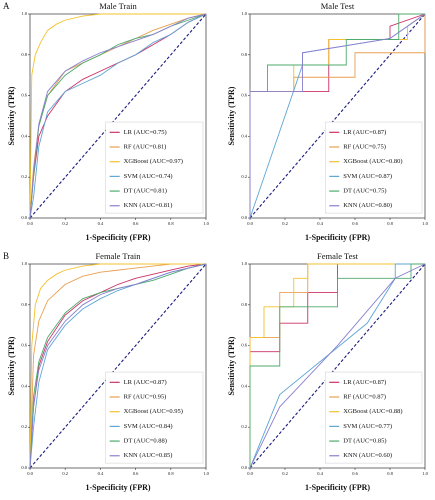  What do you see at coordinates (364, 396) in the screenshot?
I see `legend-label: RF (AUC=0.87)` at bounding box center [364, 396].